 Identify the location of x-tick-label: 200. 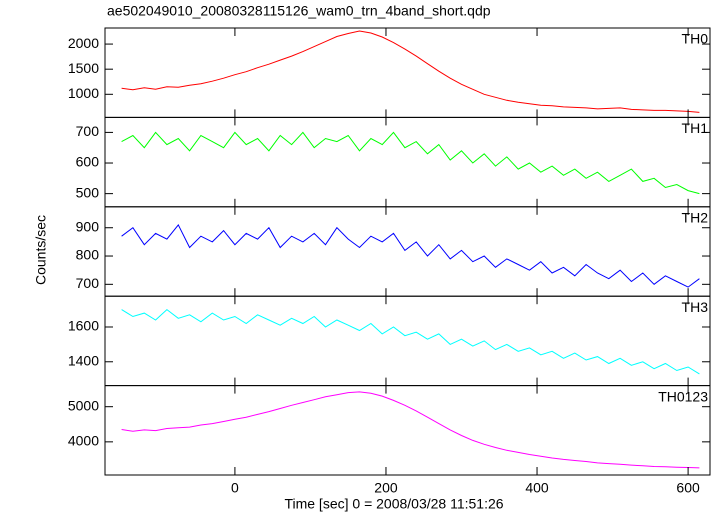
(386, 488).